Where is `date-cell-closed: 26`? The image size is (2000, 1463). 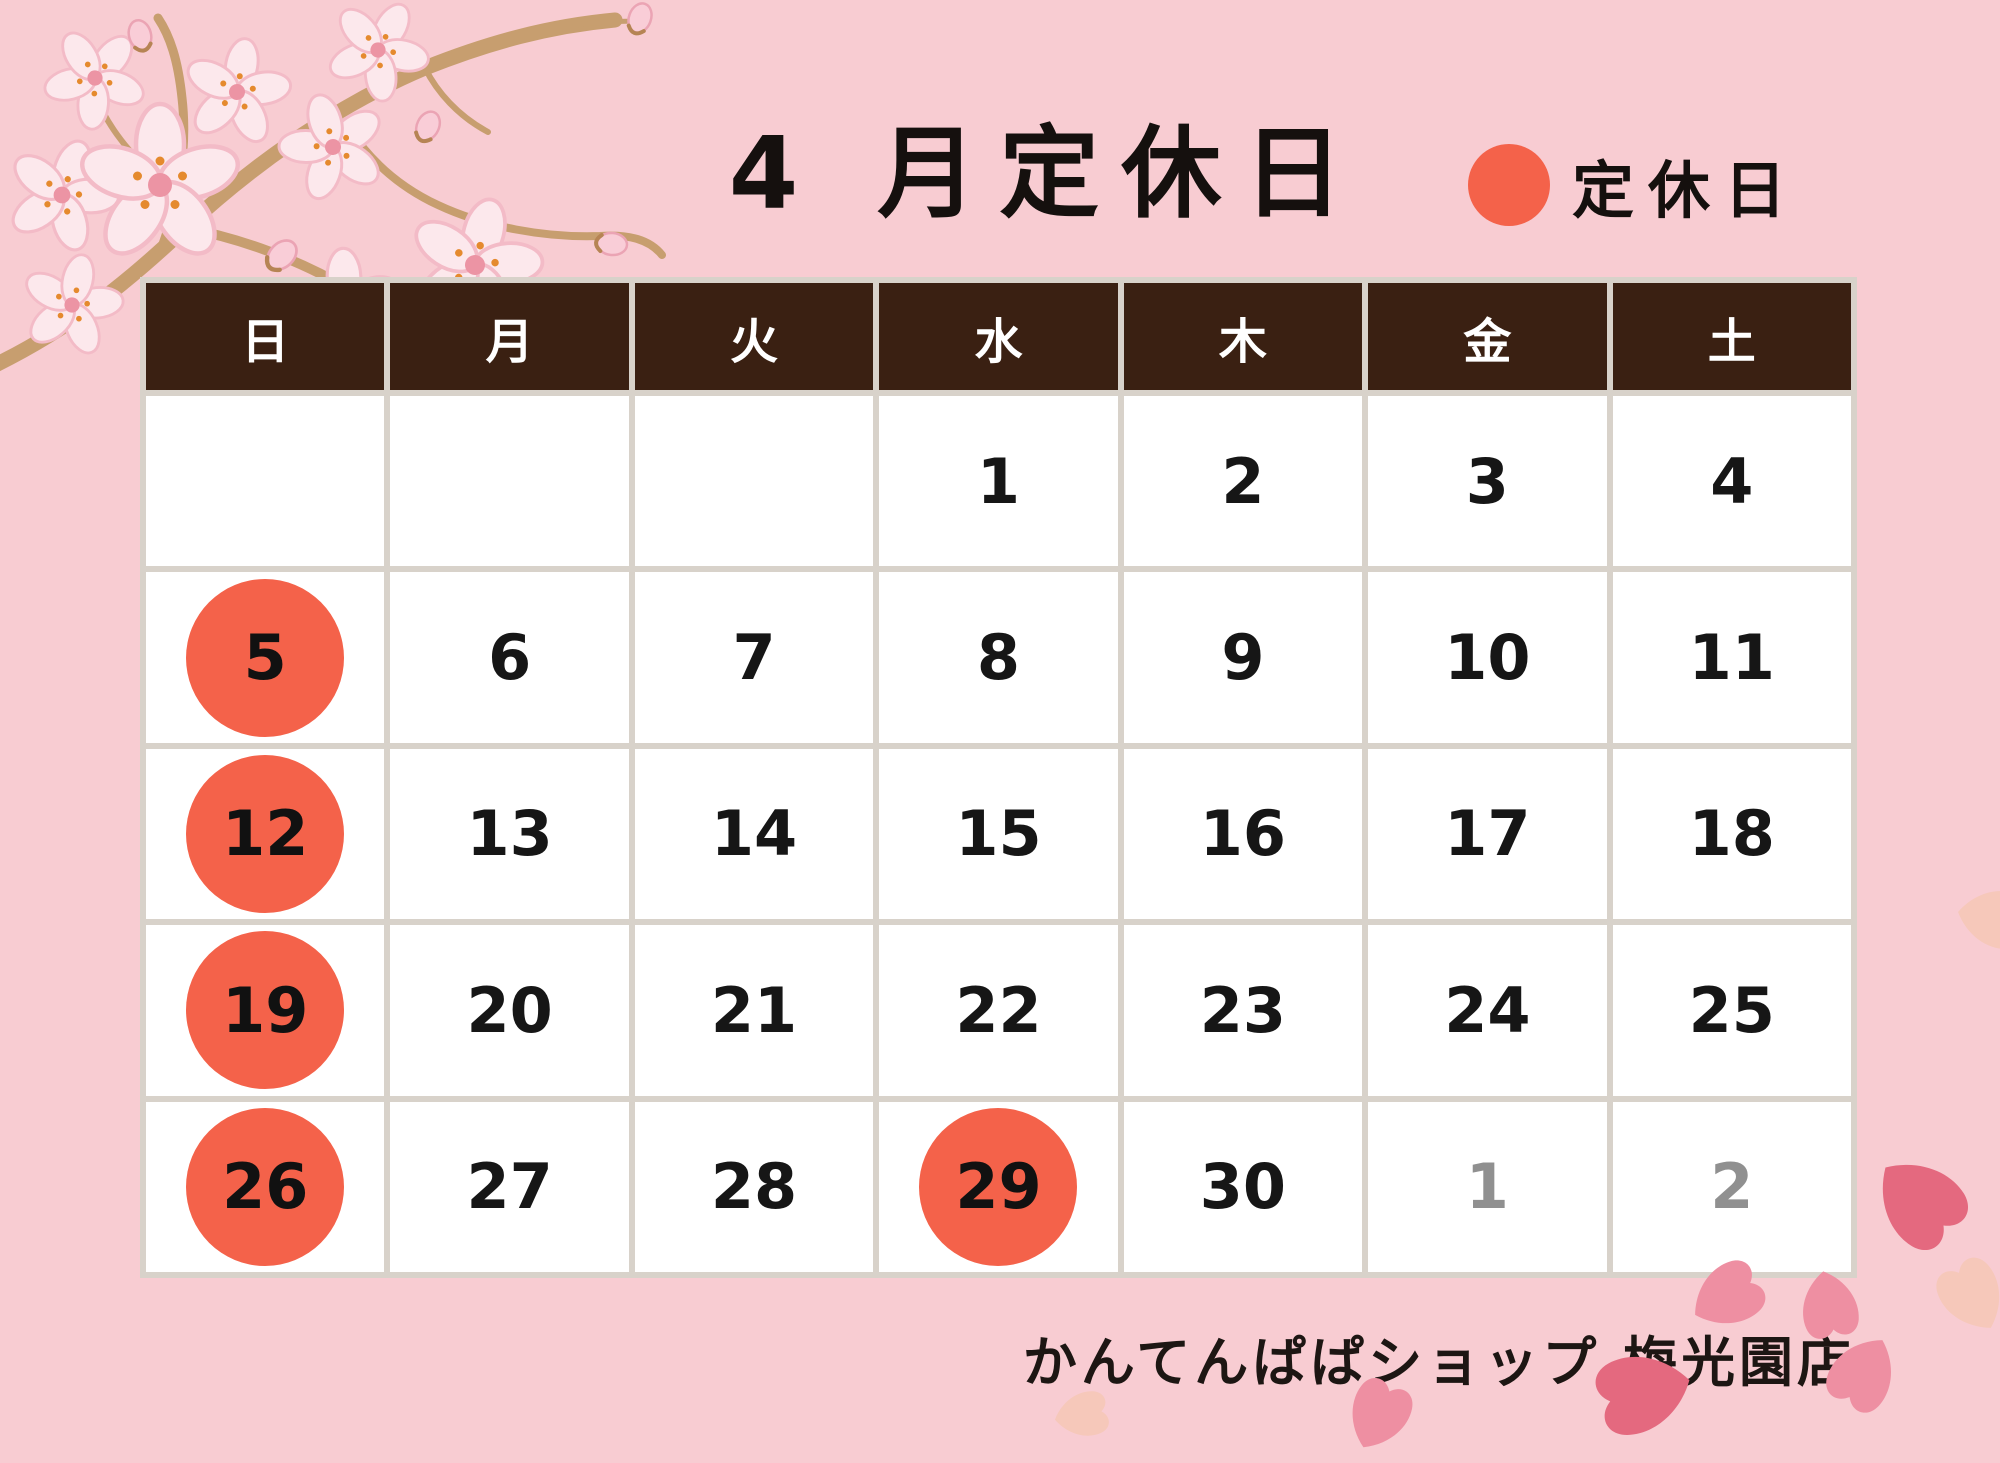
date-cell-closed: 26 is located at coordinates (265, 1186).